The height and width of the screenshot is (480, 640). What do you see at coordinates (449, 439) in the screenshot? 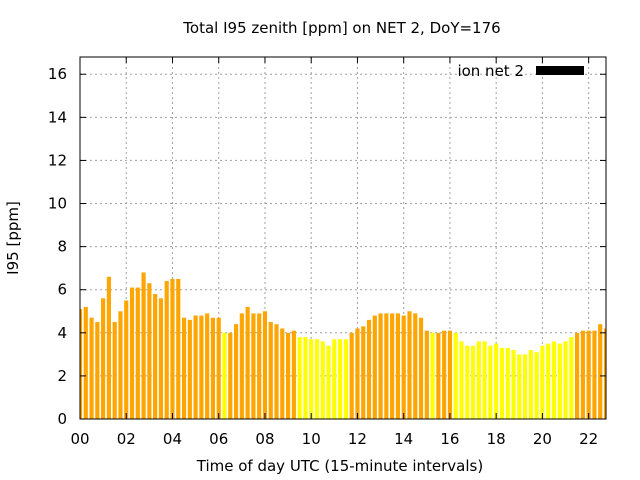
I see `x-tick-label: 16` at bounding box center [449, 439].